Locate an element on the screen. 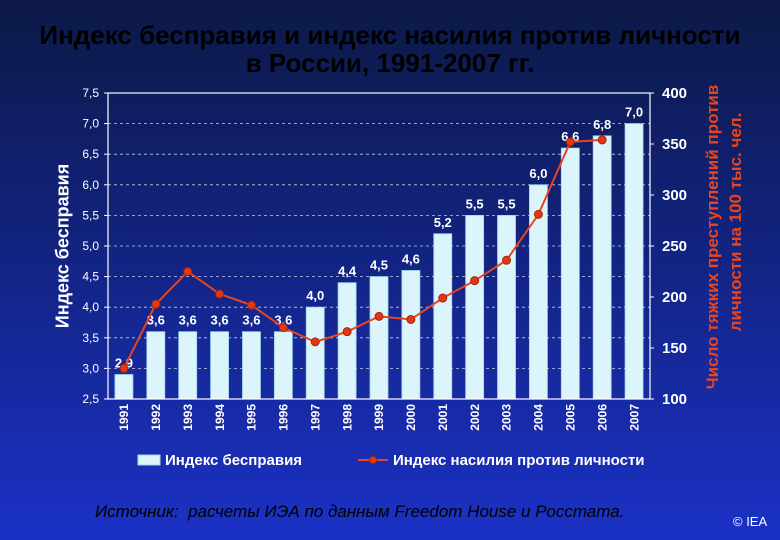 The height and width of the screenshot is (540, 780). bar-label-2004: 6,0 is located at coordinates (538, 173).